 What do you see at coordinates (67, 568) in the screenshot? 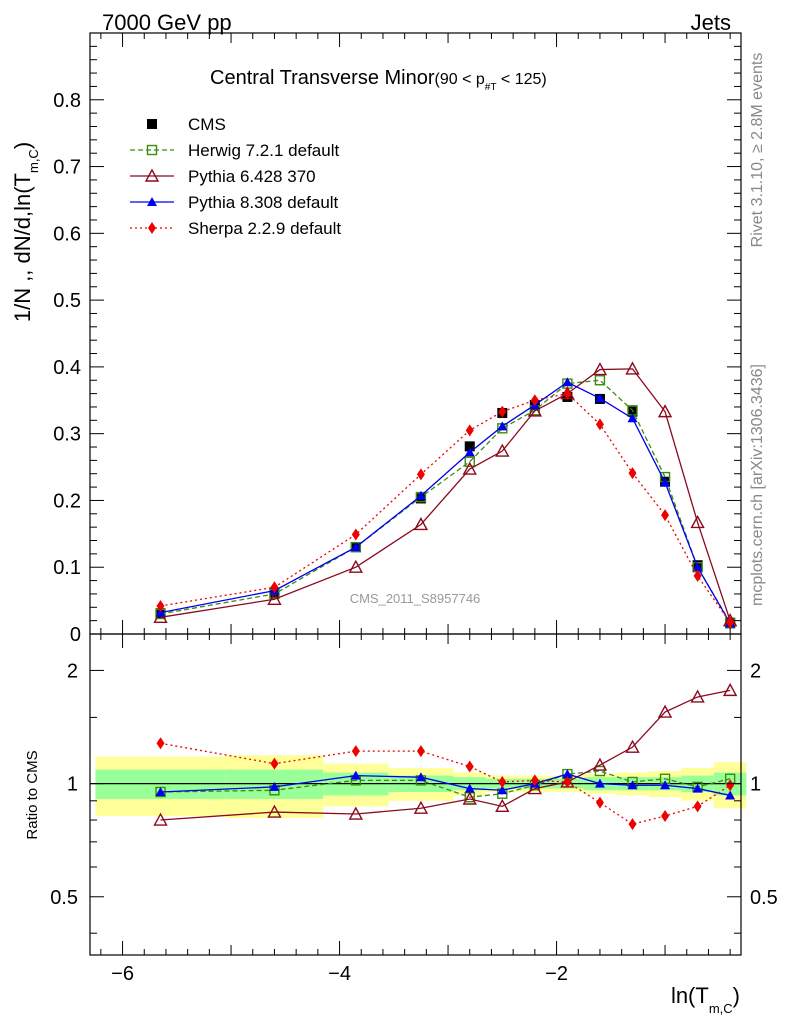
I see `y-tick-label: 0.1` at bounding box center [67, 568].